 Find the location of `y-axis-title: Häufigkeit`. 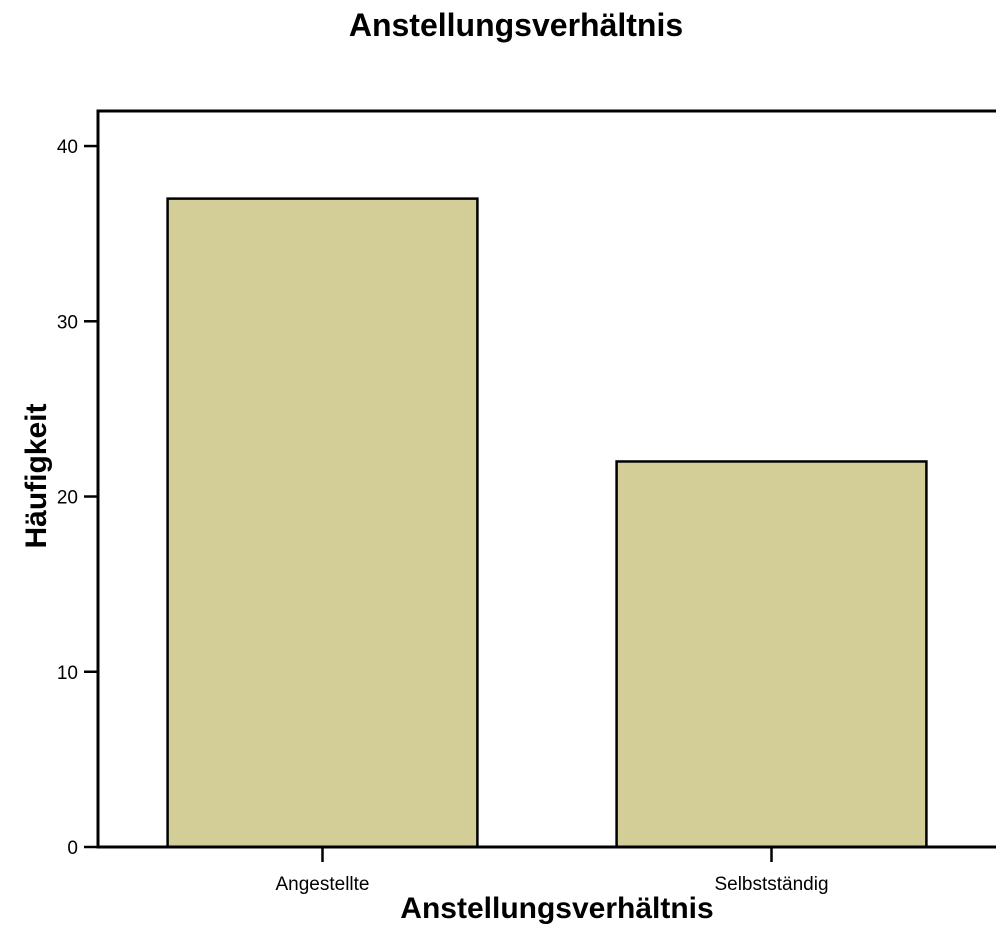

y-axis-title: Häufigkeit is located at coordinates (36, 475).